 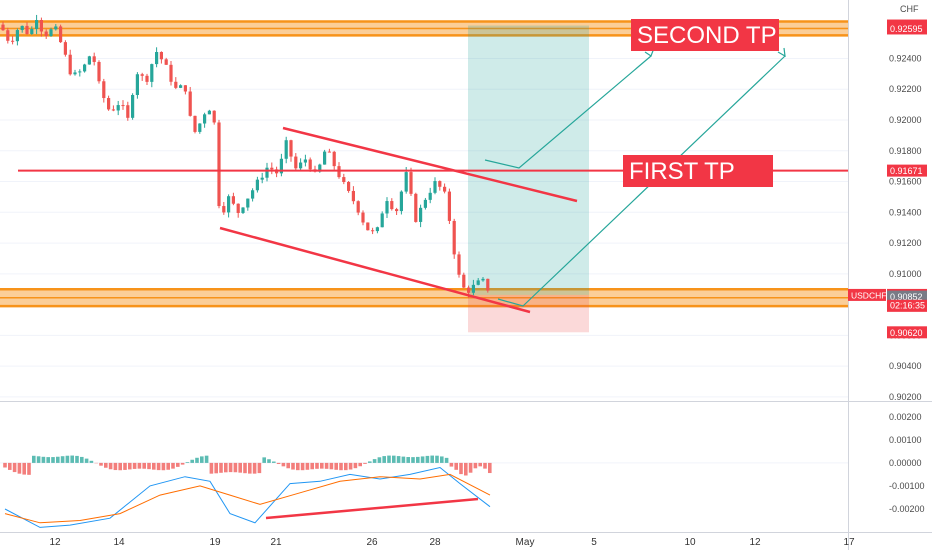 What do you see at coordinates (906, 333) in the screenshot?
I see `price-tag-label: 0.90620` at bounding box center [906, 333].